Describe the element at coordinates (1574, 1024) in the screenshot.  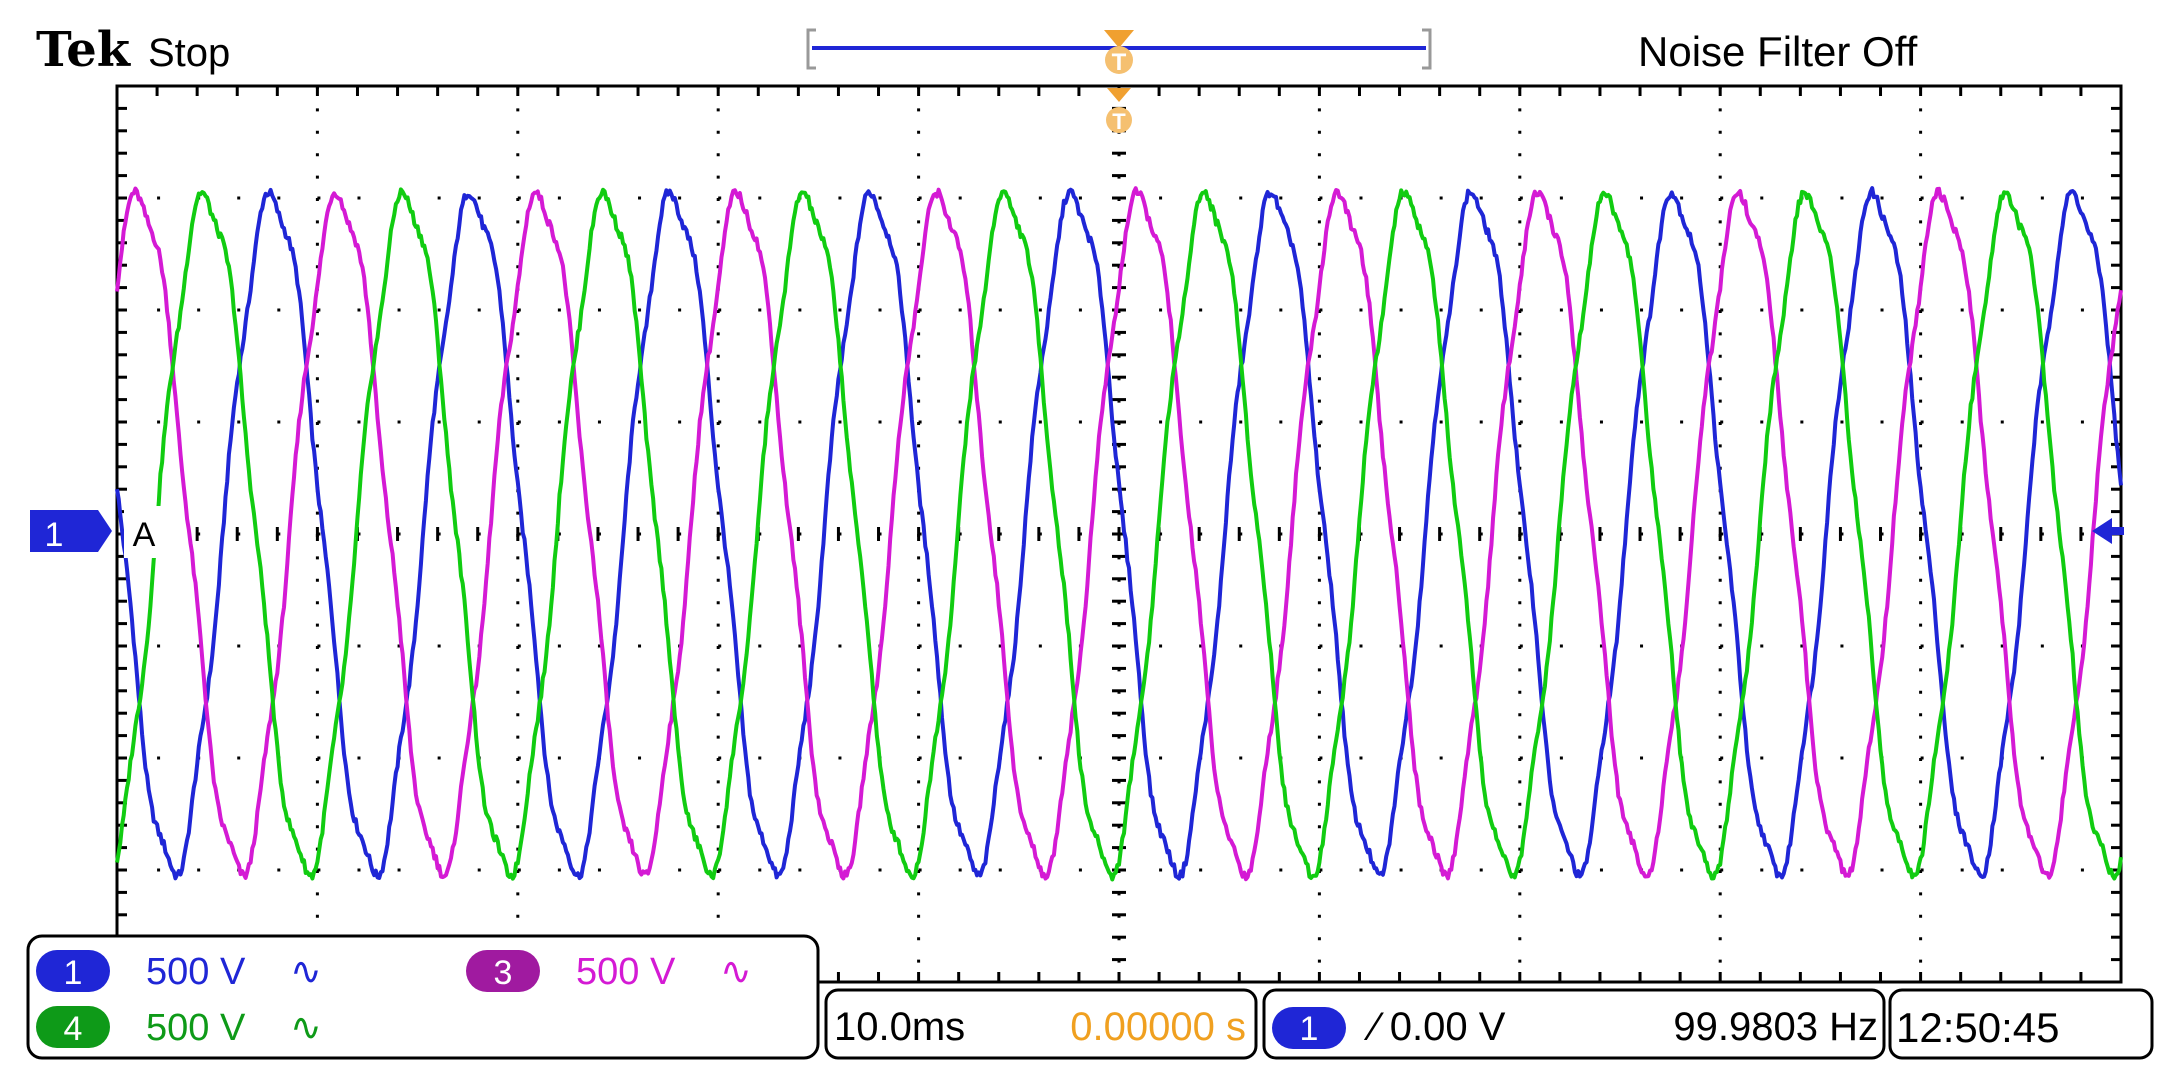
I see `trigger-readout: 1 ∕ 0.00 V 99.9803 Hz` at that location.